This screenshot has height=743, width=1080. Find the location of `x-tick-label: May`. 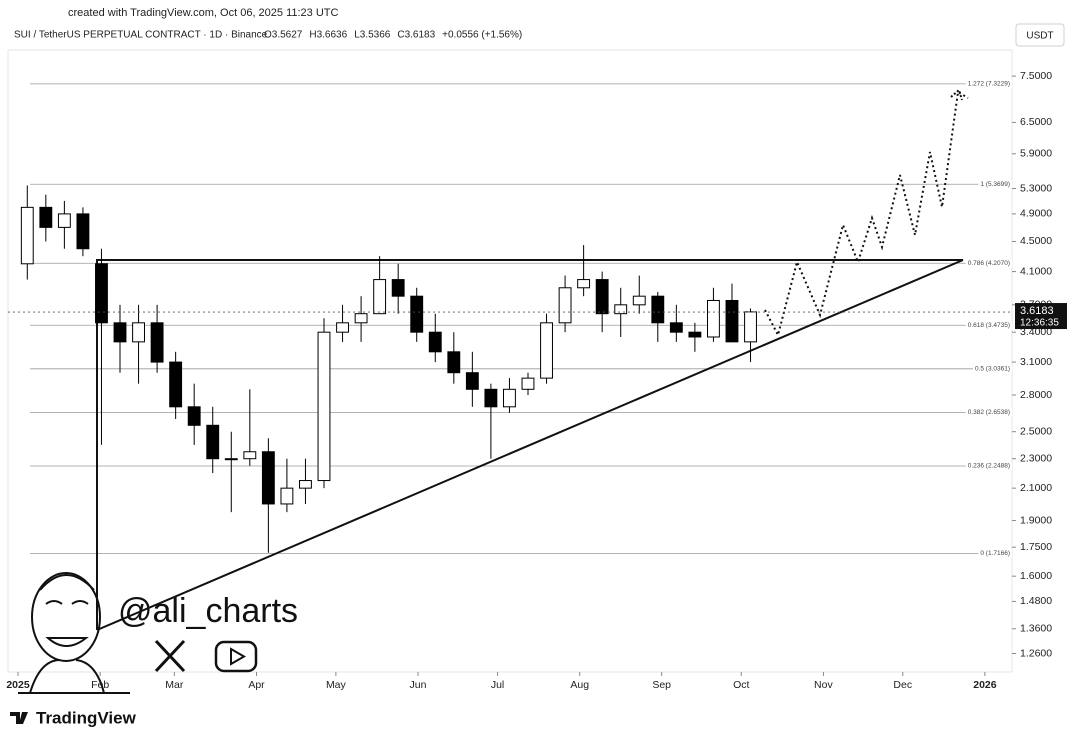

x-tick-label: May is located at coordinates (336, 685).